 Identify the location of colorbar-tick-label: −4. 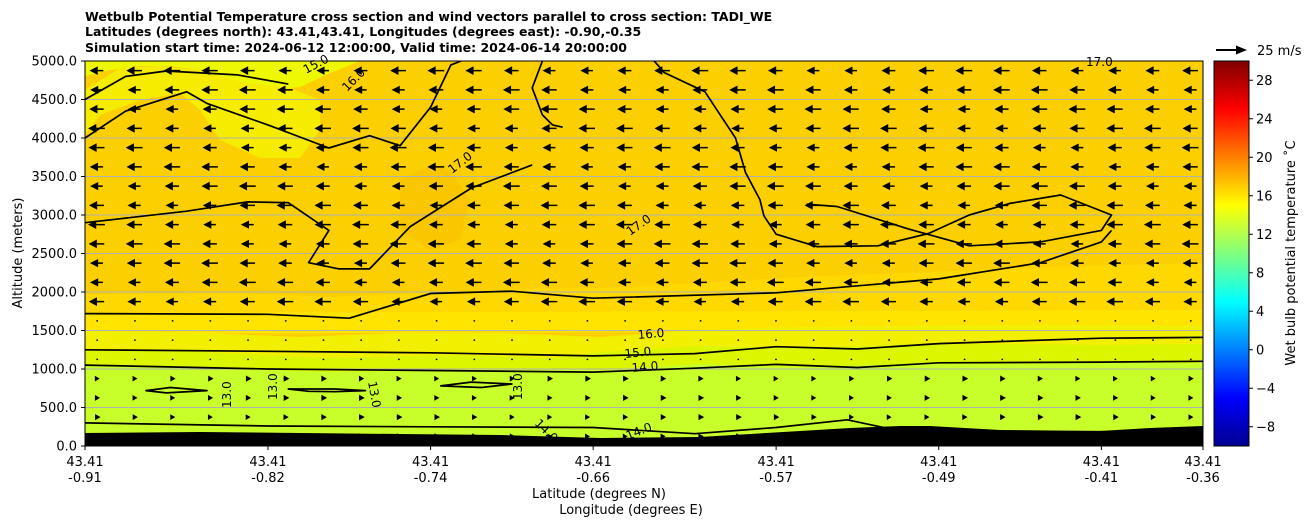
(1265, 389).